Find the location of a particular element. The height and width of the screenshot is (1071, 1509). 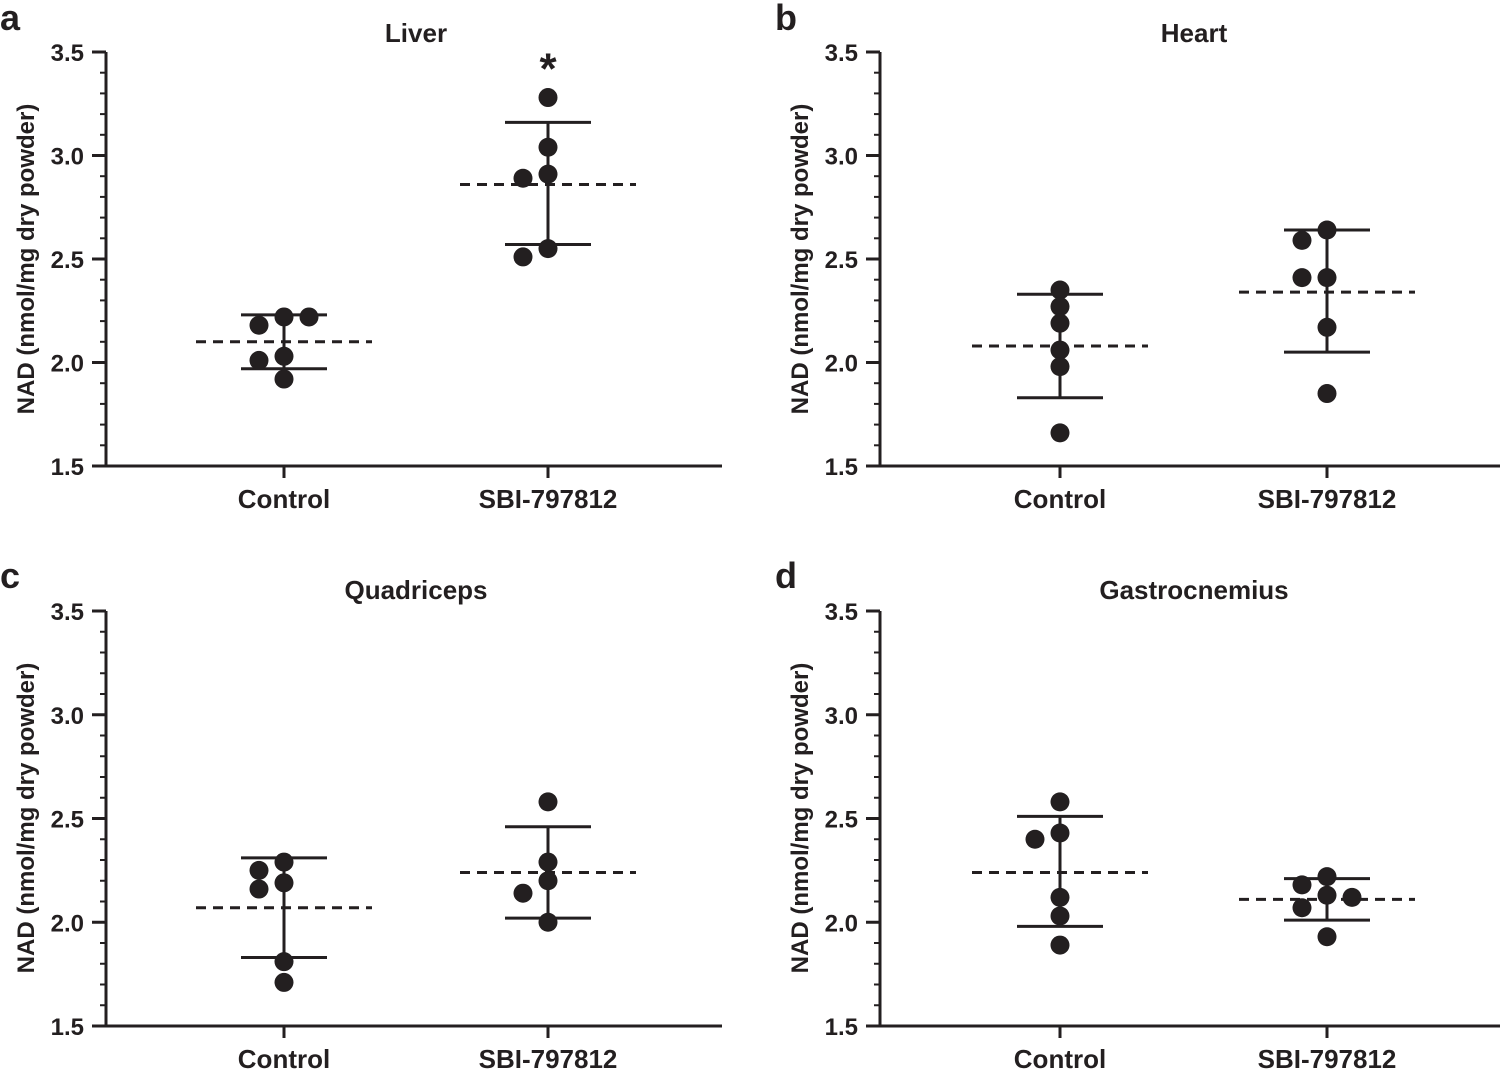

chart-title: Heart is located at coordinates (1194, 33).